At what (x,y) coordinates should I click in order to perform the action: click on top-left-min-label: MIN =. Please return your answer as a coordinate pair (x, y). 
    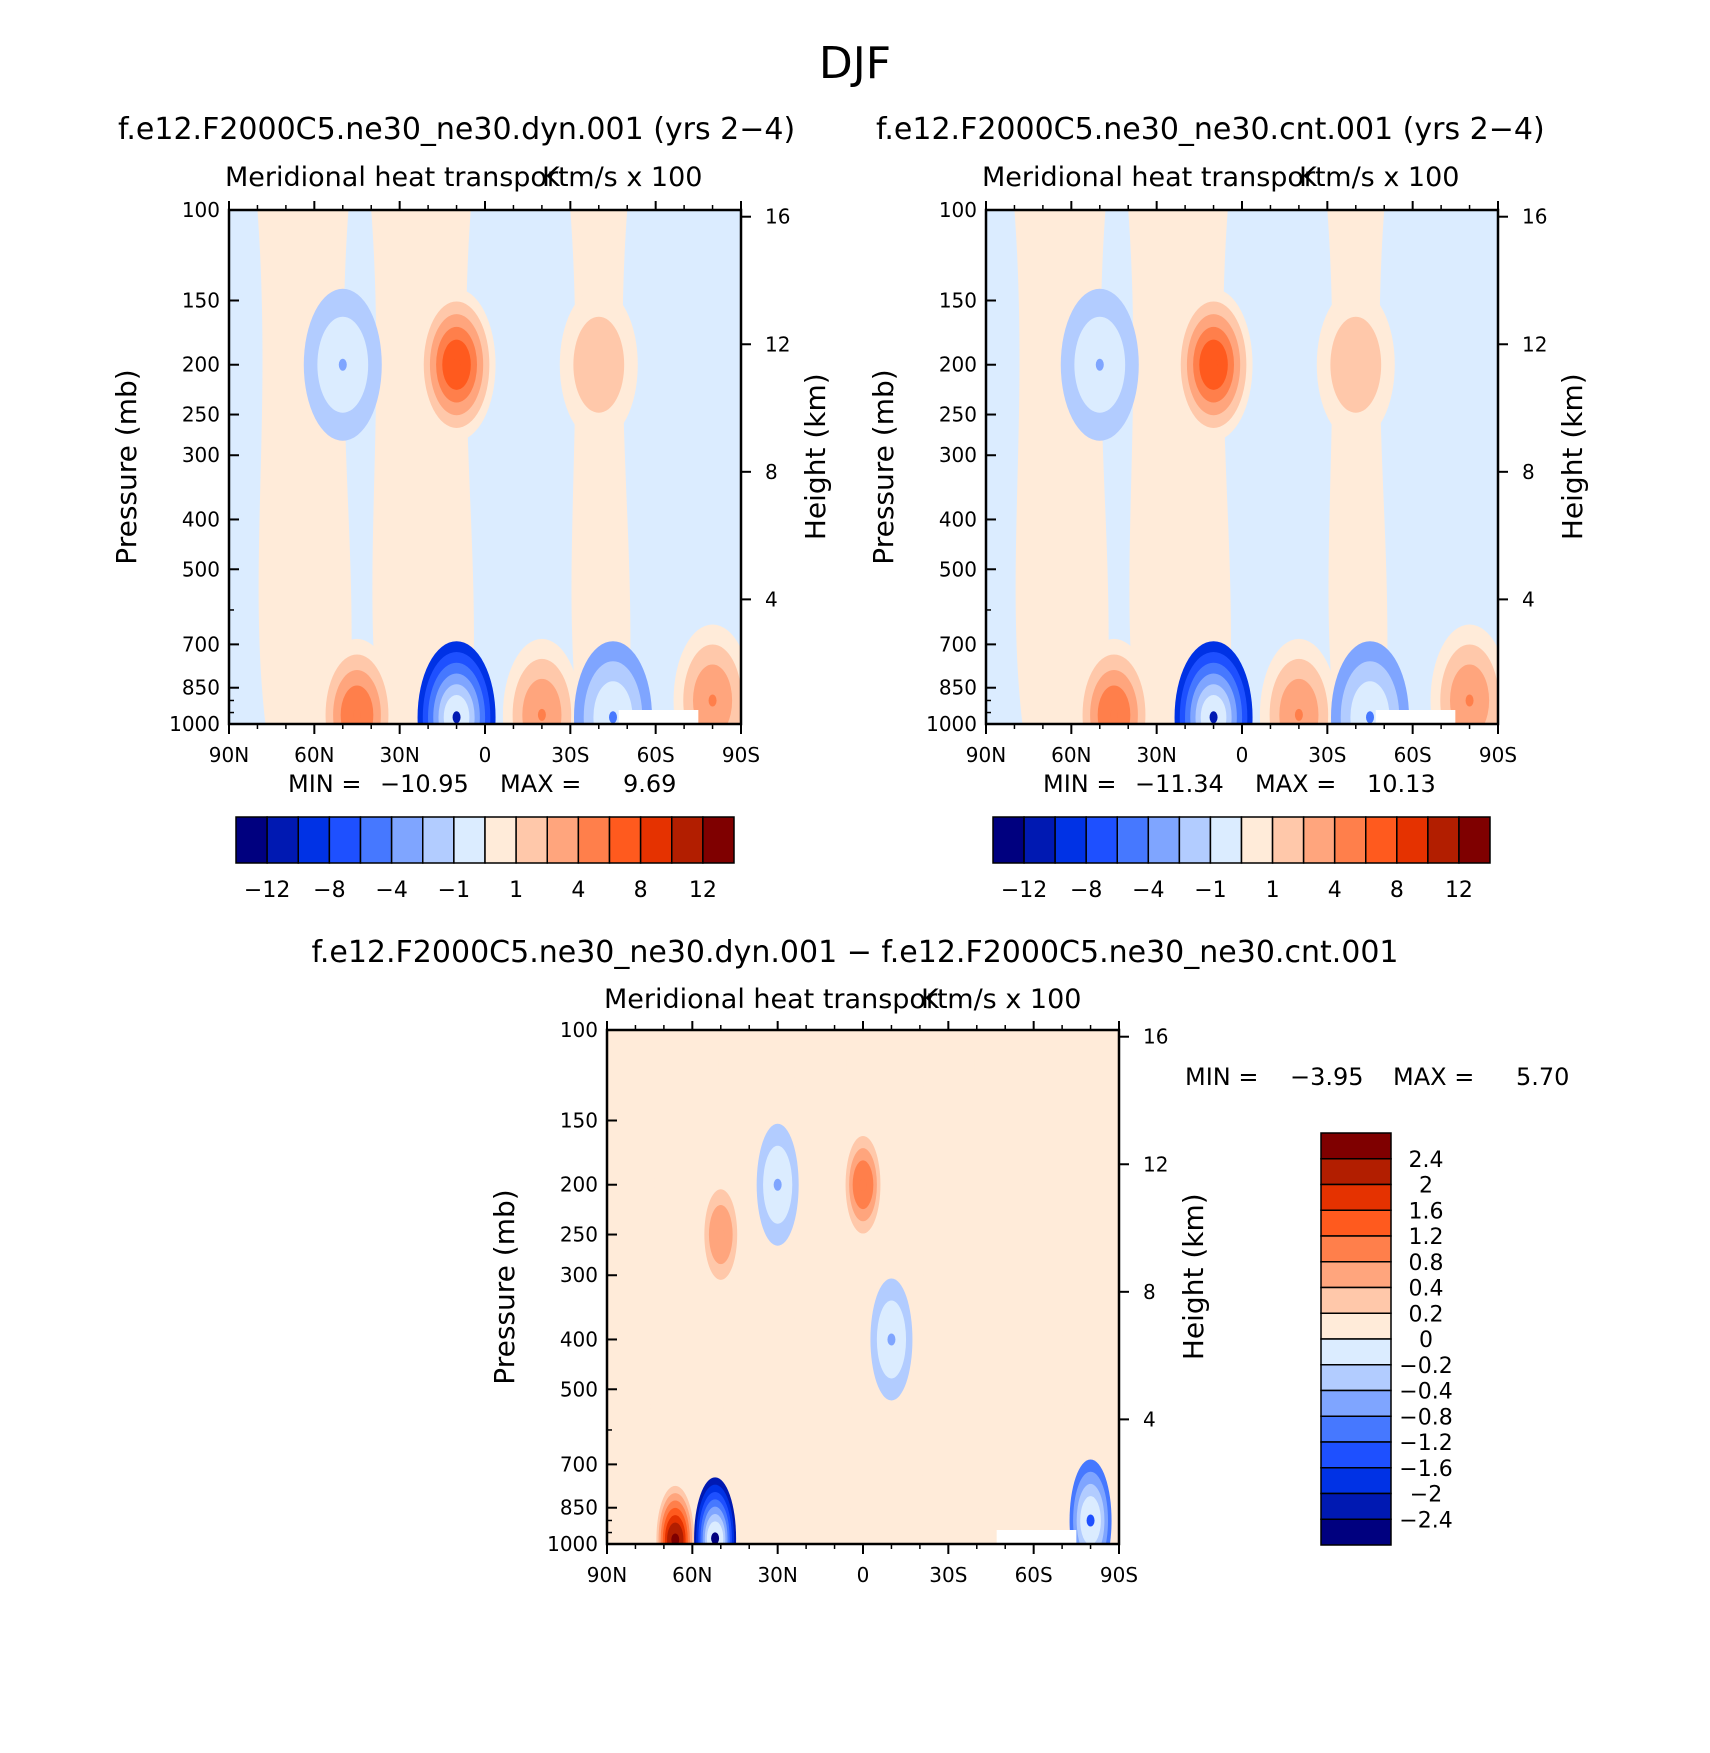
    Looking at the image, I should click on (325, 784).